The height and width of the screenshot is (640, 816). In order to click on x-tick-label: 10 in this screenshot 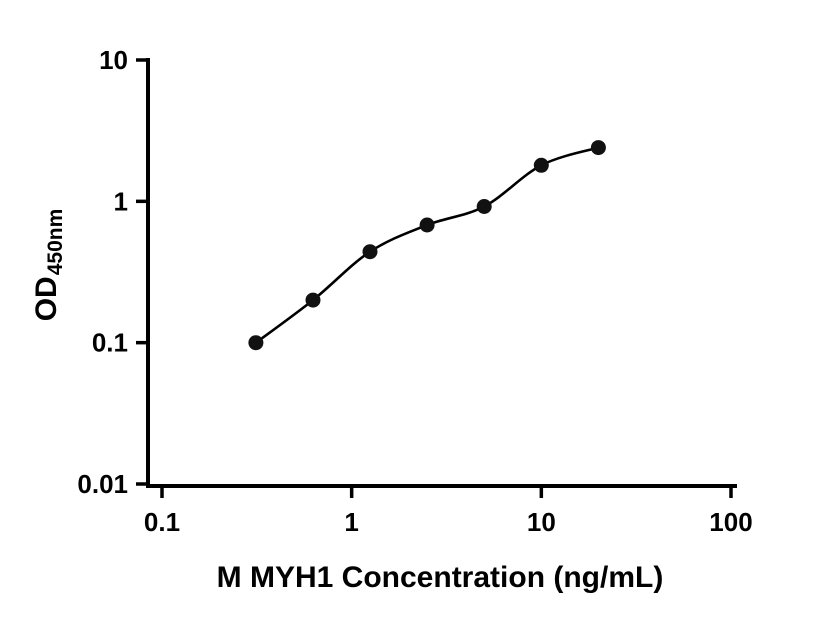, I will do `click(541, 522)`.